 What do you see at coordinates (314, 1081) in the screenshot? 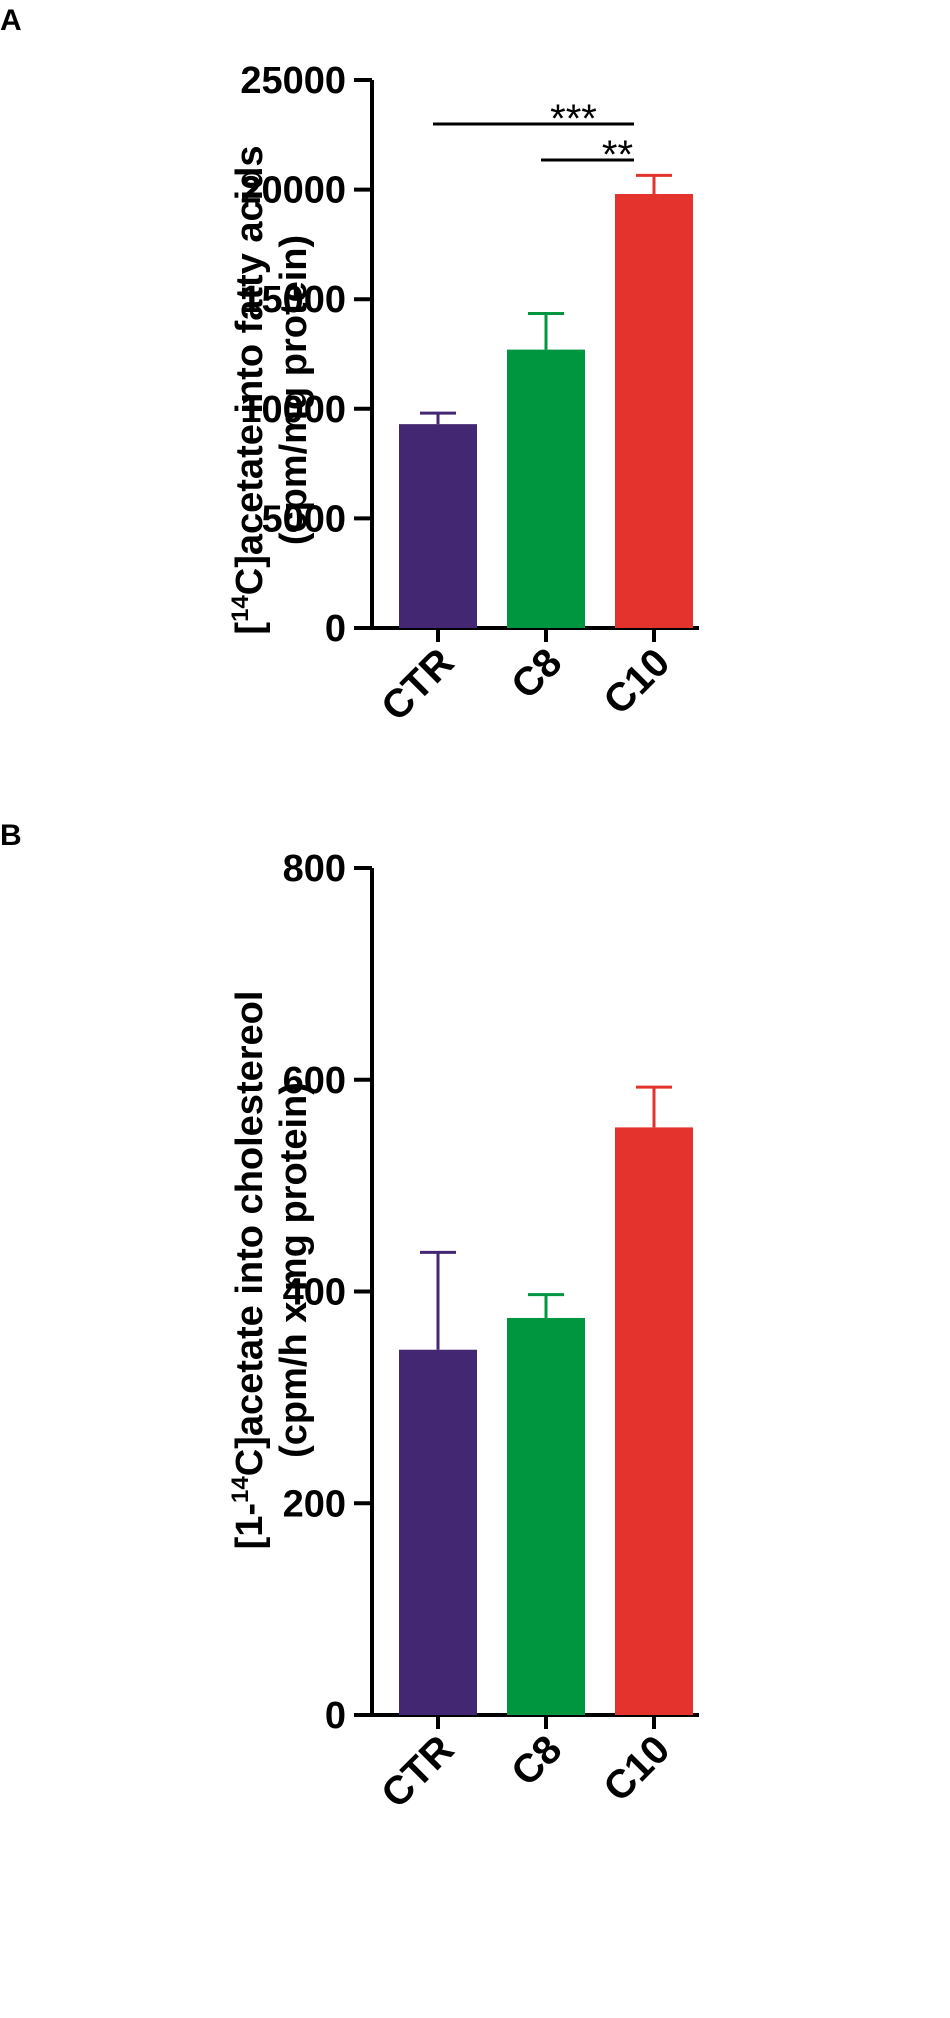
I see `y-tick-label: 600` at bounding box center [314, 1081].